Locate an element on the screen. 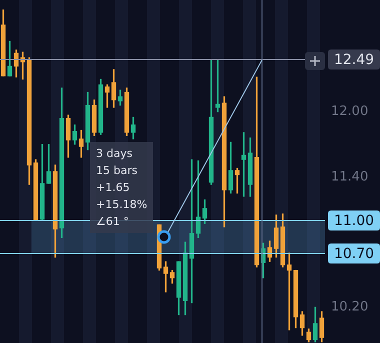 Image resolution: width=380 pixels, height=343 pixels. ref-line-label: 10.70 is located at coordinates (354, 254).